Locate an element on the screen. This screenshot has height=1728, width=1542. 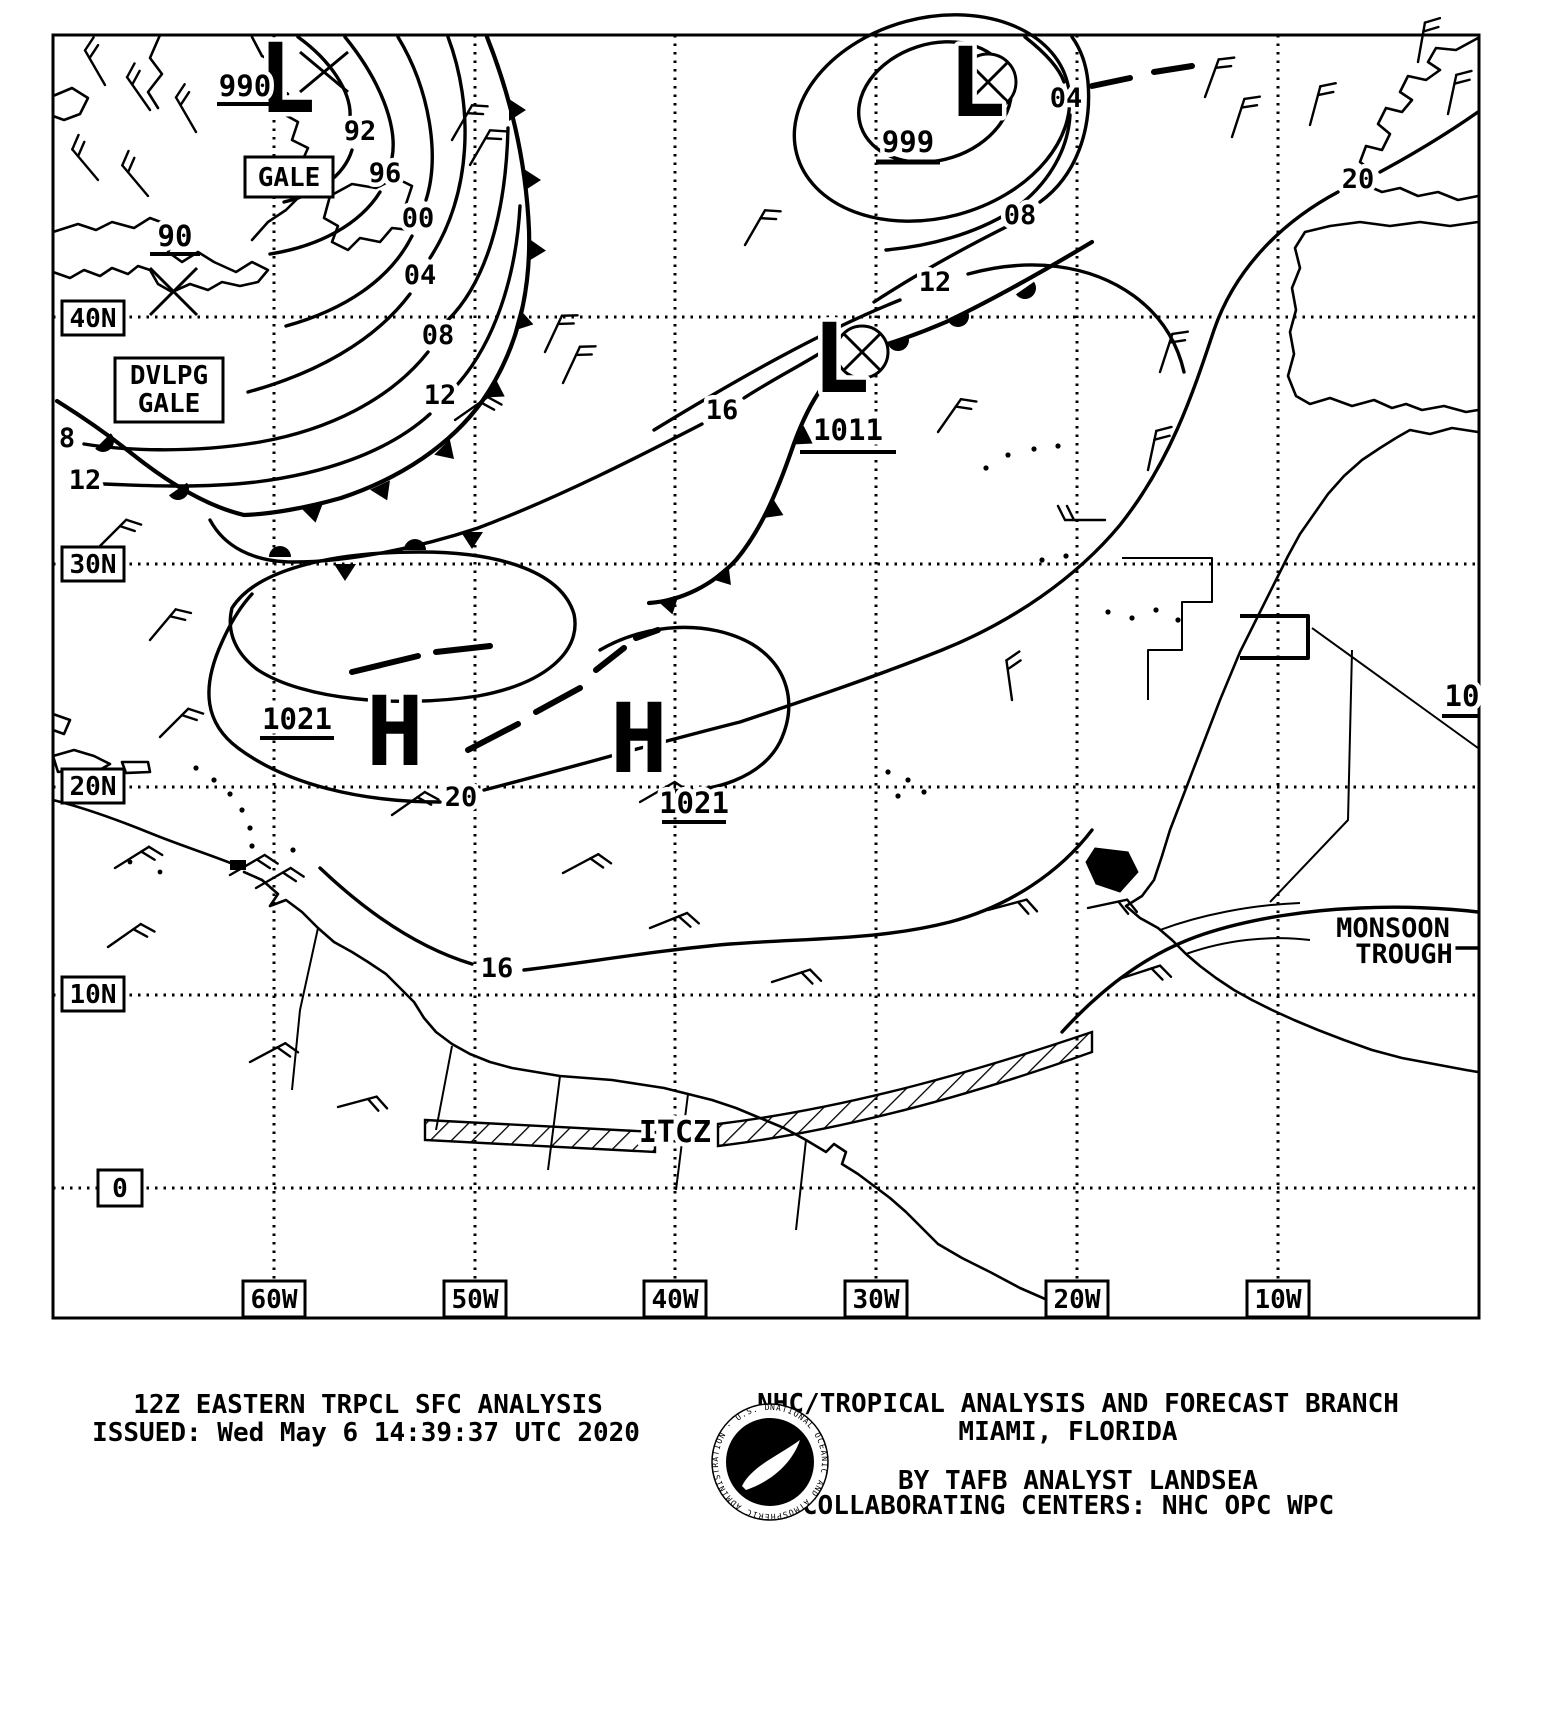
isobar-label-08-ne: 08 is located at coordinates (1020, 215).